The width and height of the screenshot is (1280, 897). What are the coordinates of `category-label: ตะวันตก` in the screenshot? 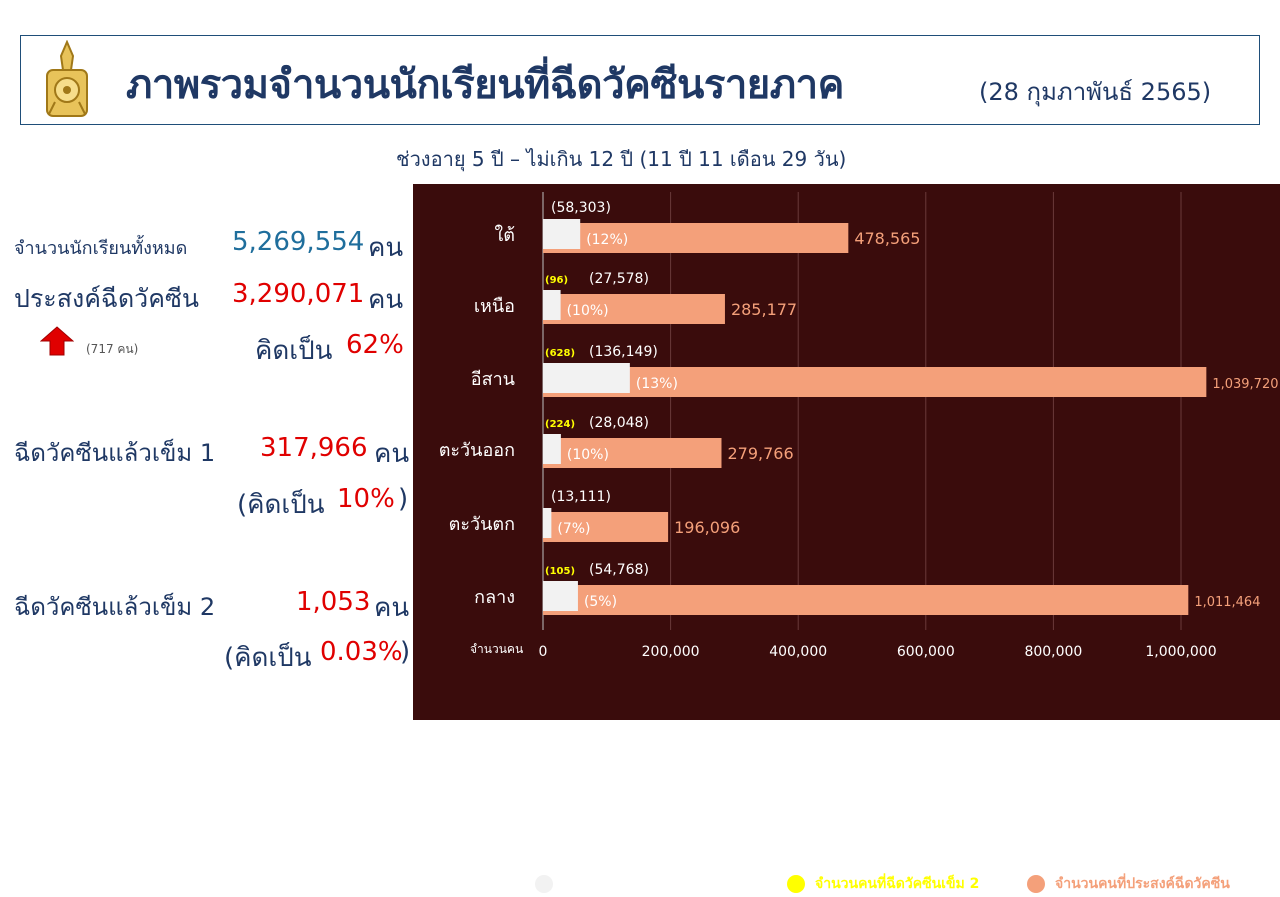 It's located at (482, 524).